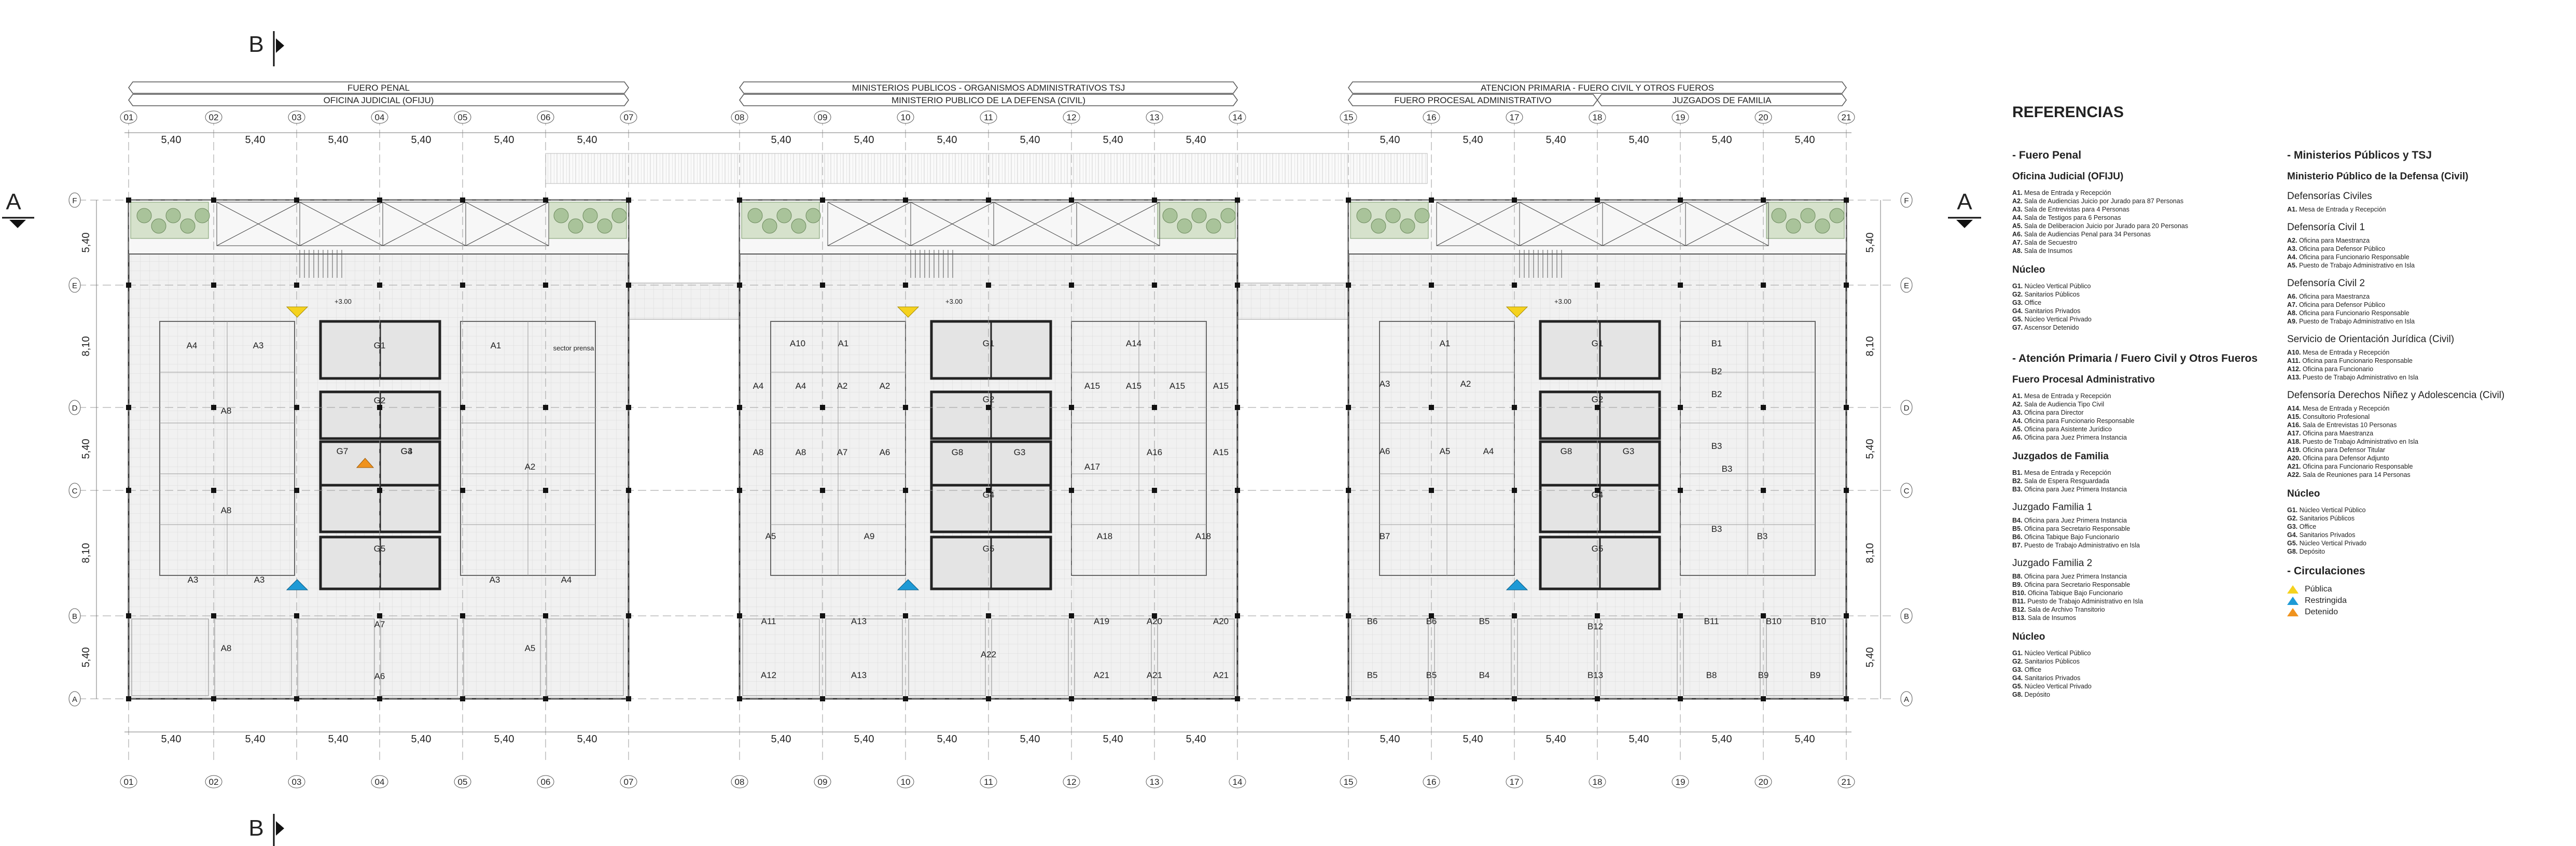  What do you see at coordinates (988, 117) in the screenshot?
I see `axis-label-x-top: 11` at bounding box center [988, 117].